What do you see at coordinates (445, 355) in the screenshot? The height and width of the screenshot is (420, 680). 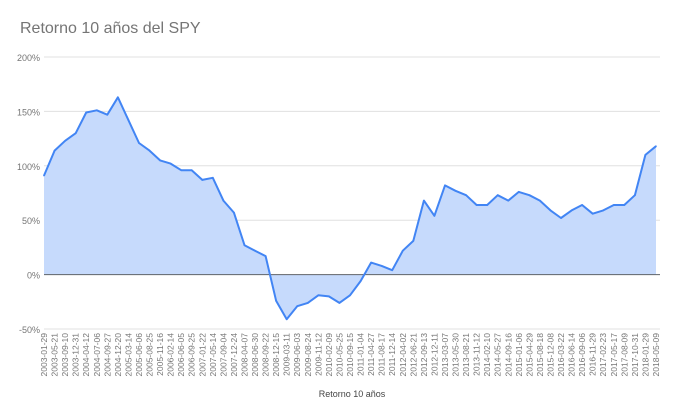 I see `x-tick-label: 2013-03-07` at bounding box center [445, 355].